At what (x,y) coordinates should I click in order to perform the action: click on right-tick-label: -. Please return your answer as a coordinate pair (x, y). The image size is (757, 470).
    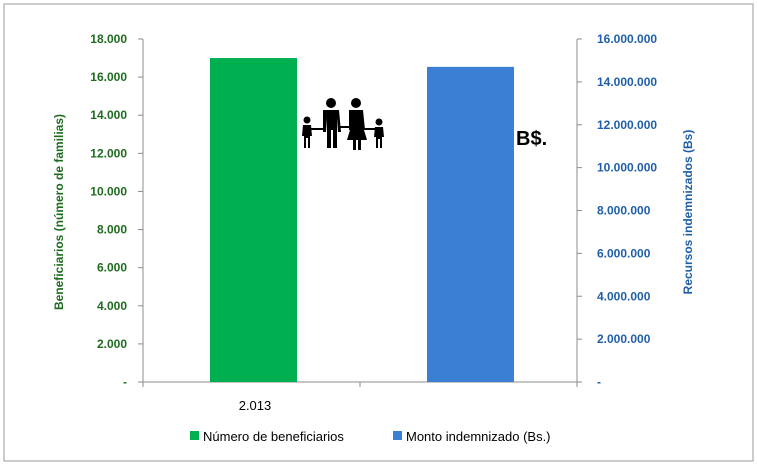
    Looking at the image, I should click on (599, 382).